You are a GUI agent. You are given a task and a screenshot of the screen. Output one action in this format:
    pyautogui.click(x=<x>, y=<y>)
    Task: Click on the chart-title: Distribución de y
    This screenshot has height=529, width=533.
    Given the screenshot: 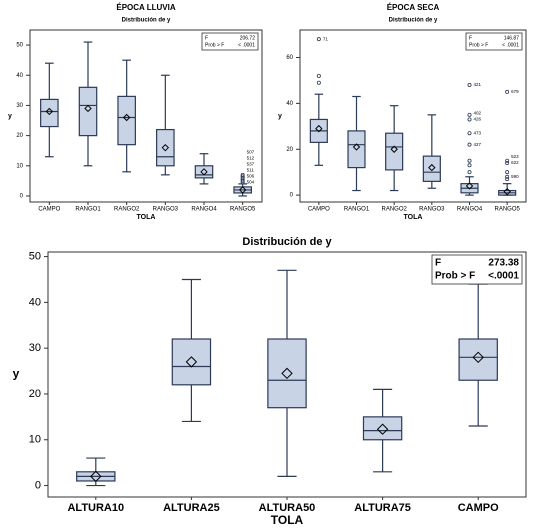 What is the action you would take?
    pyautogui.click(x=287, y=242)
    